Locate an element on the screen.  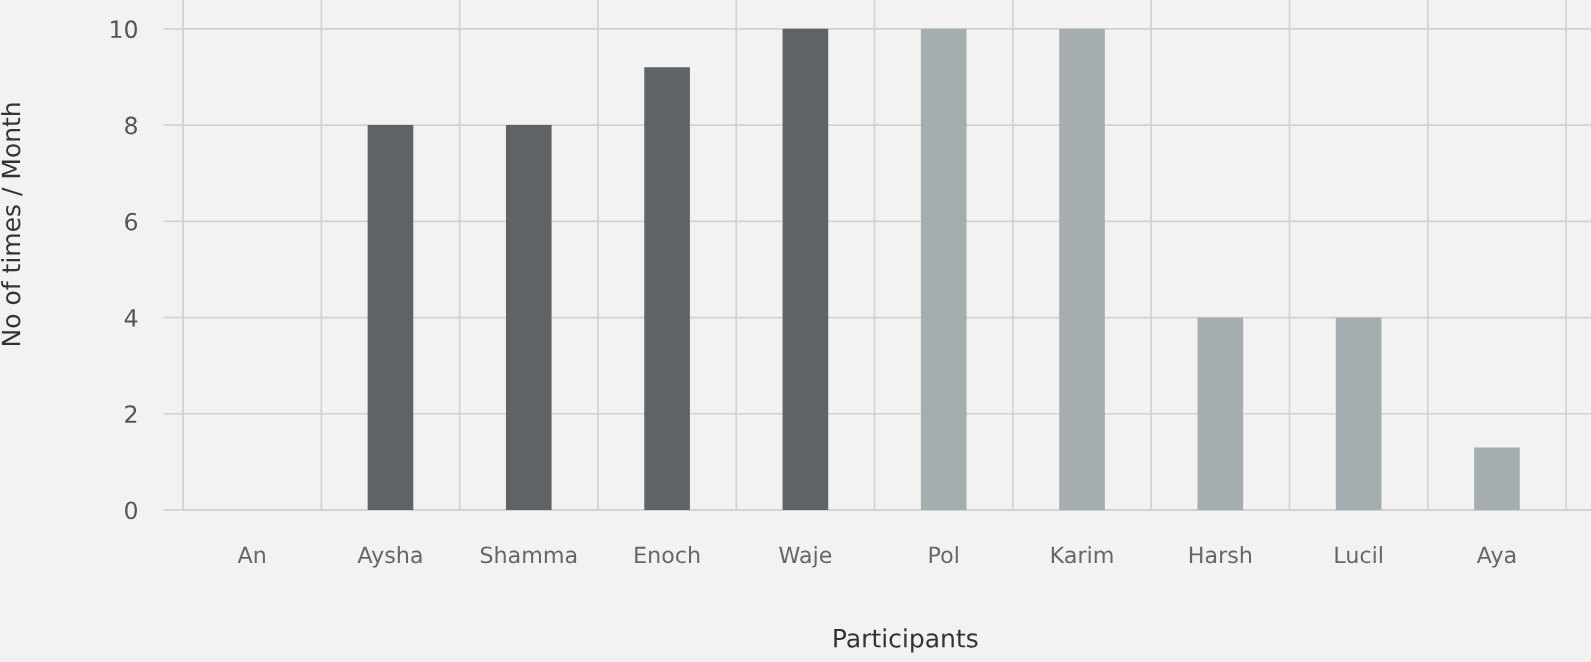
x-tick-label: Aysha is located at coordinates (389, 557).